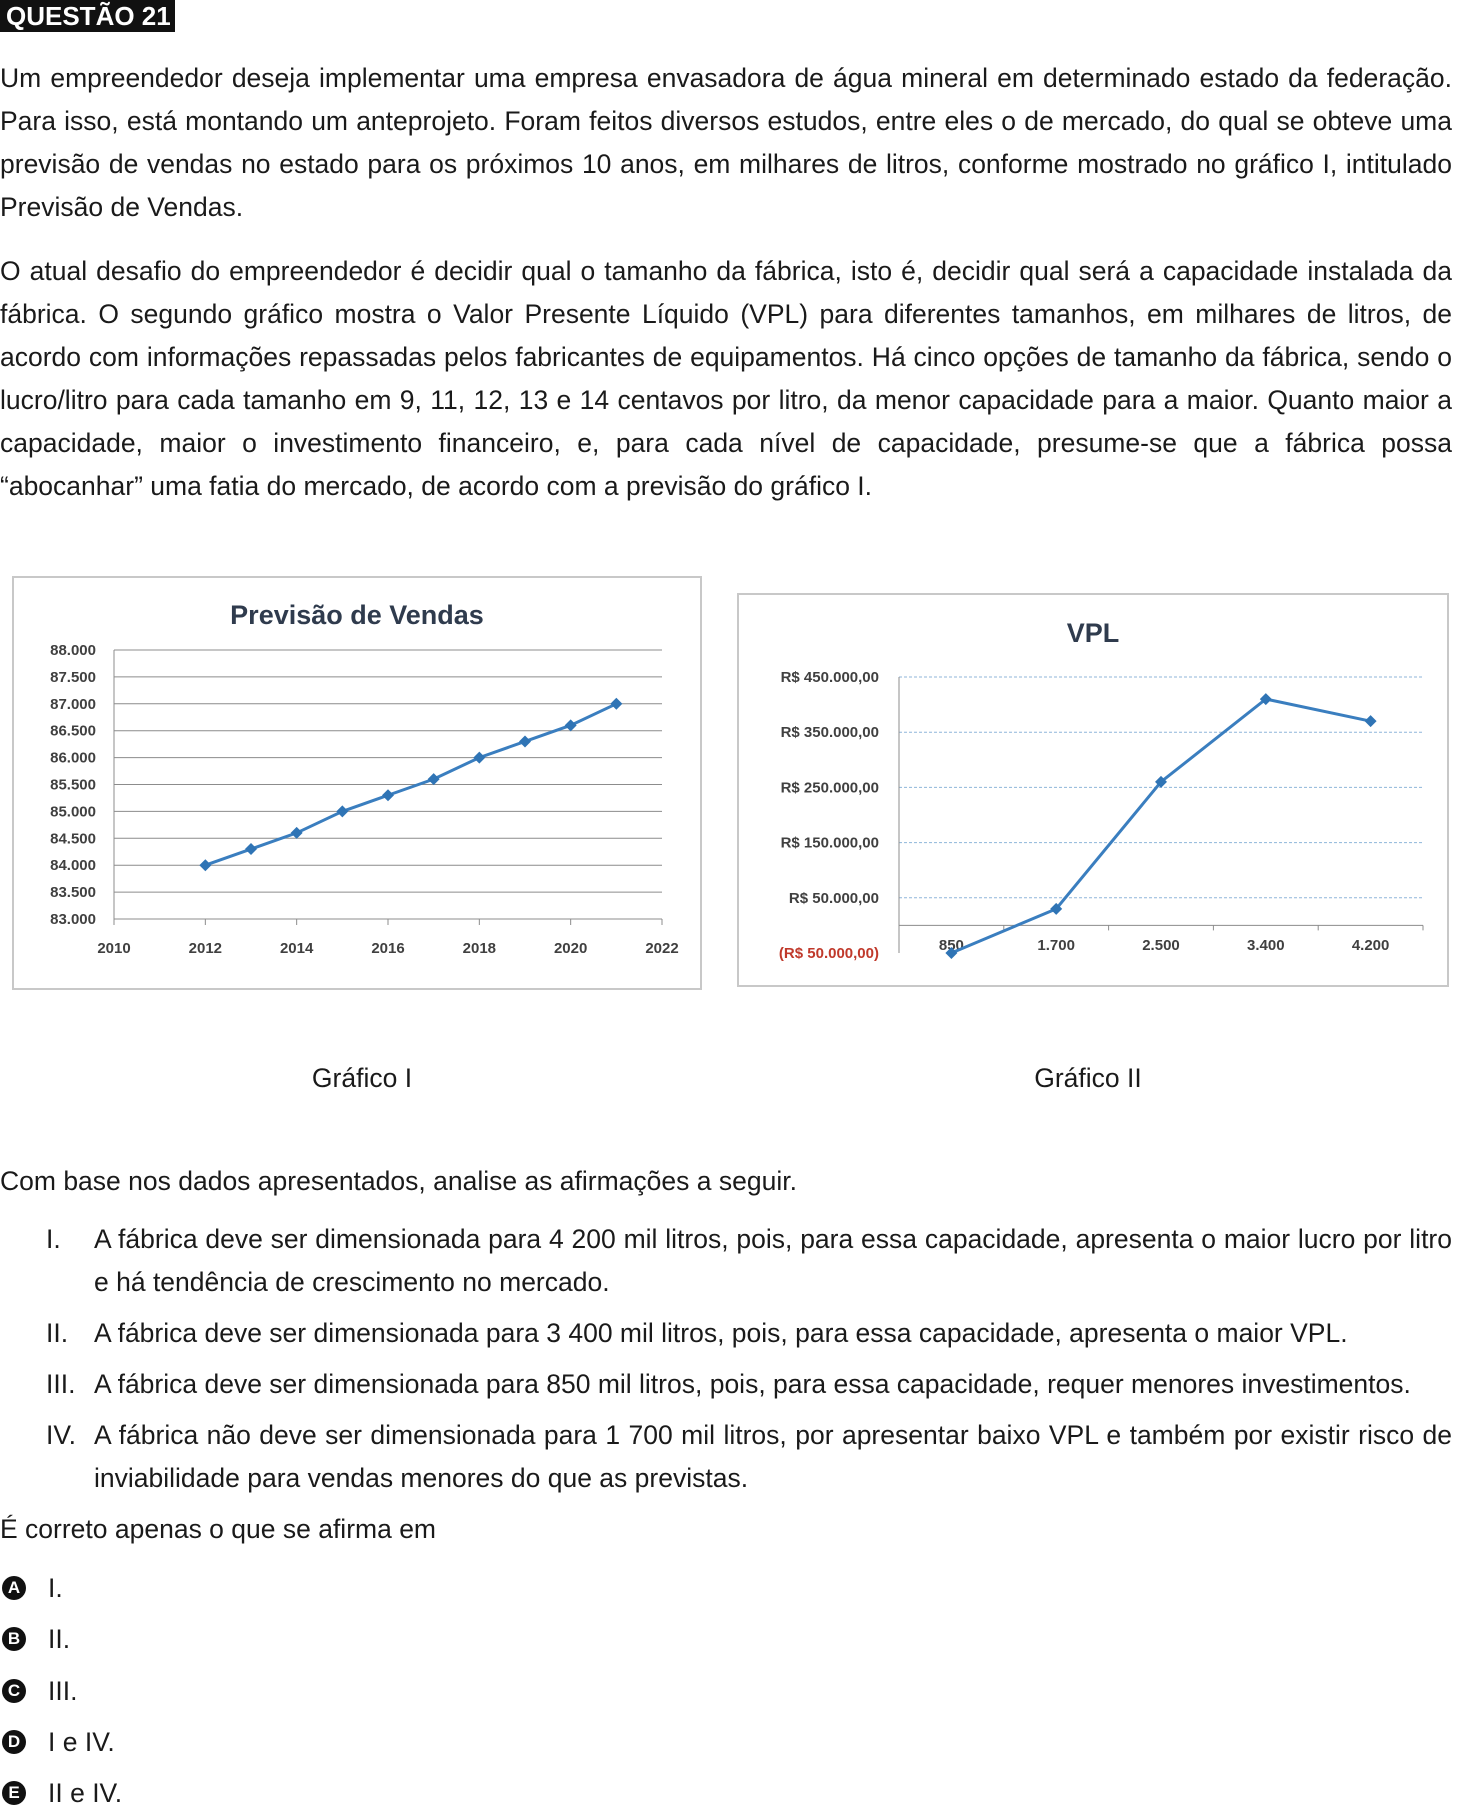 The width and height of the screenshot is (1458, 1811). I want to click on chart-1-y-tick-label: 86.000, so click(73, 758).